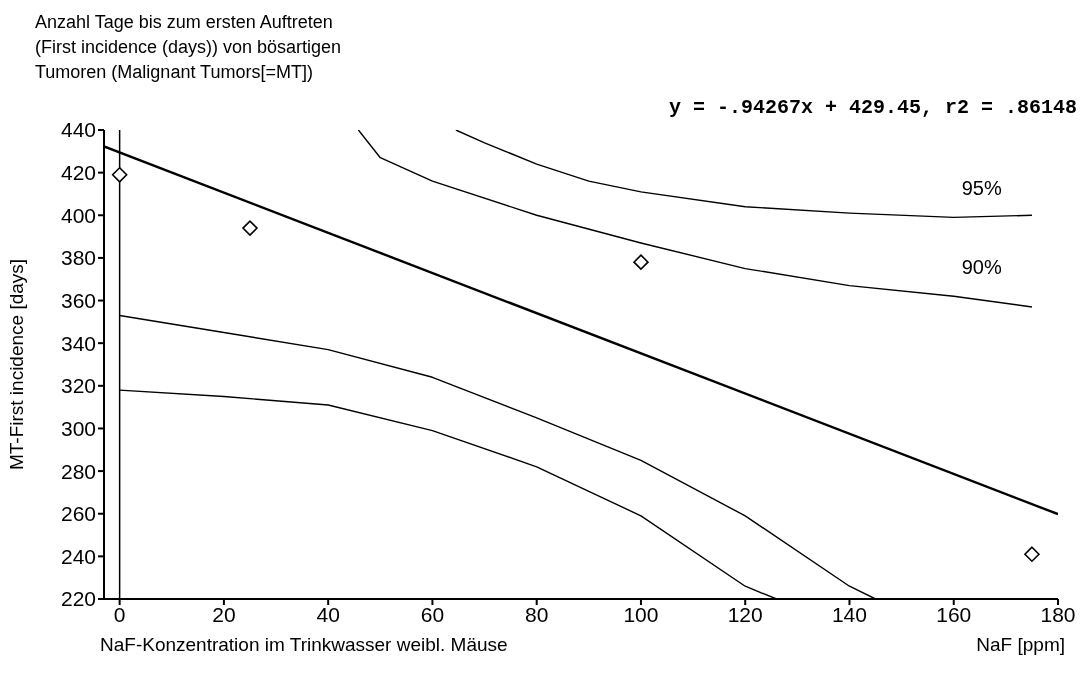  What do you see at coordinates (745, 614) in the screenshot?
I see `x-tick-label: 120` at bounding box center [745, 614].